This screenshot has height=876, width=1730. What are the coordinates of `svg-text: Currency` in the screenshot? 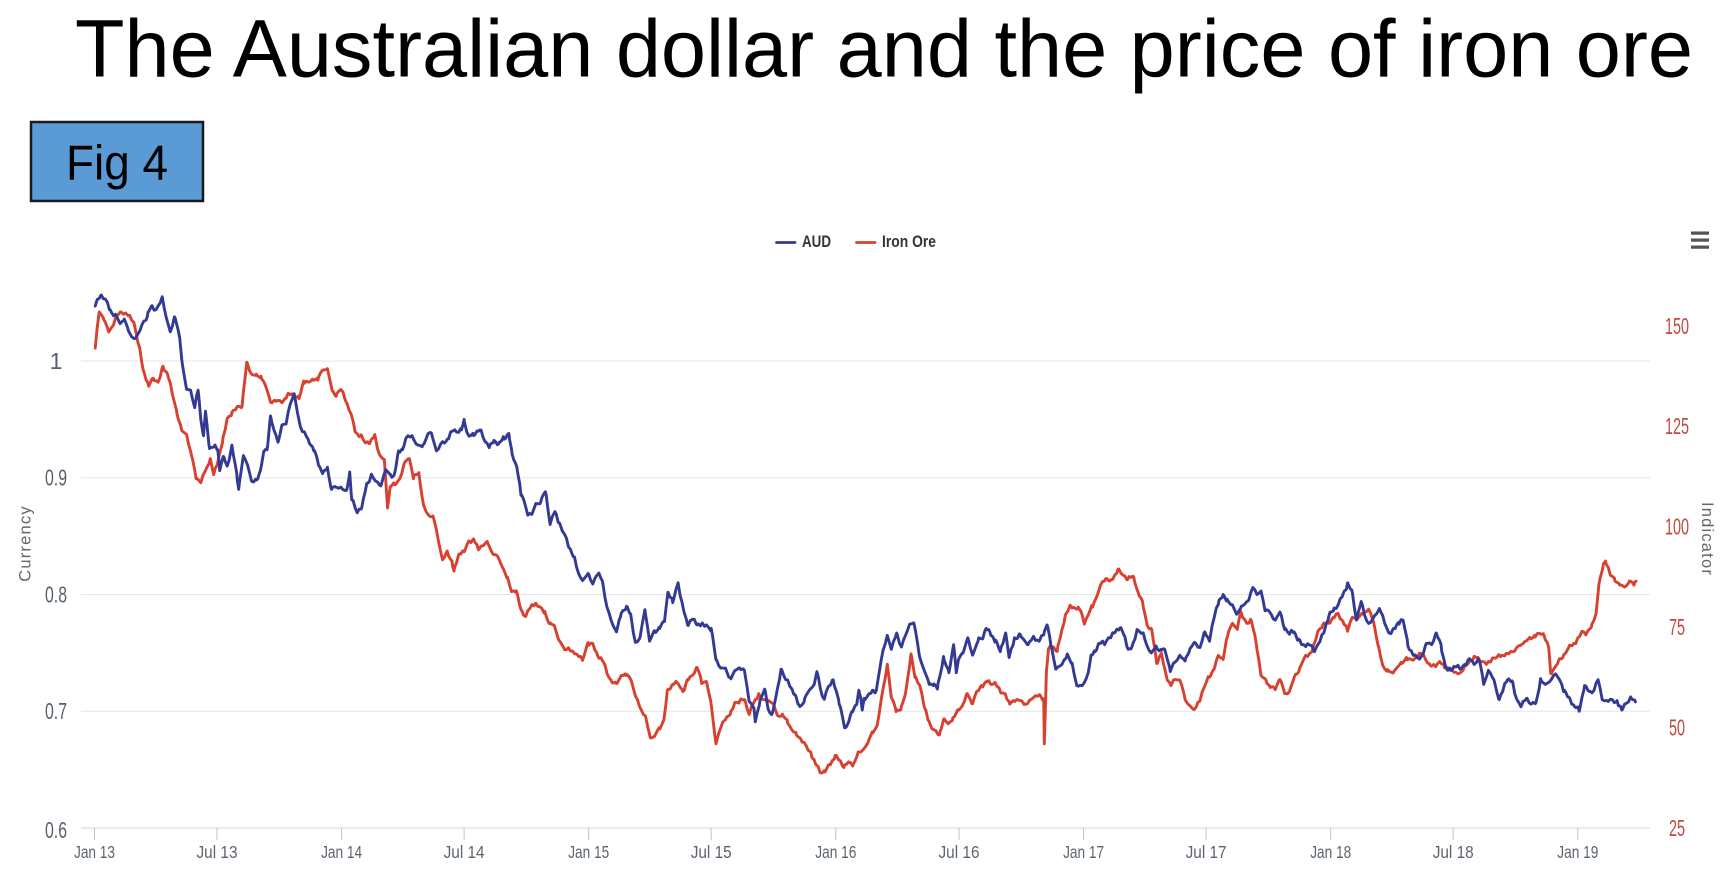 It's located at (26, 543).